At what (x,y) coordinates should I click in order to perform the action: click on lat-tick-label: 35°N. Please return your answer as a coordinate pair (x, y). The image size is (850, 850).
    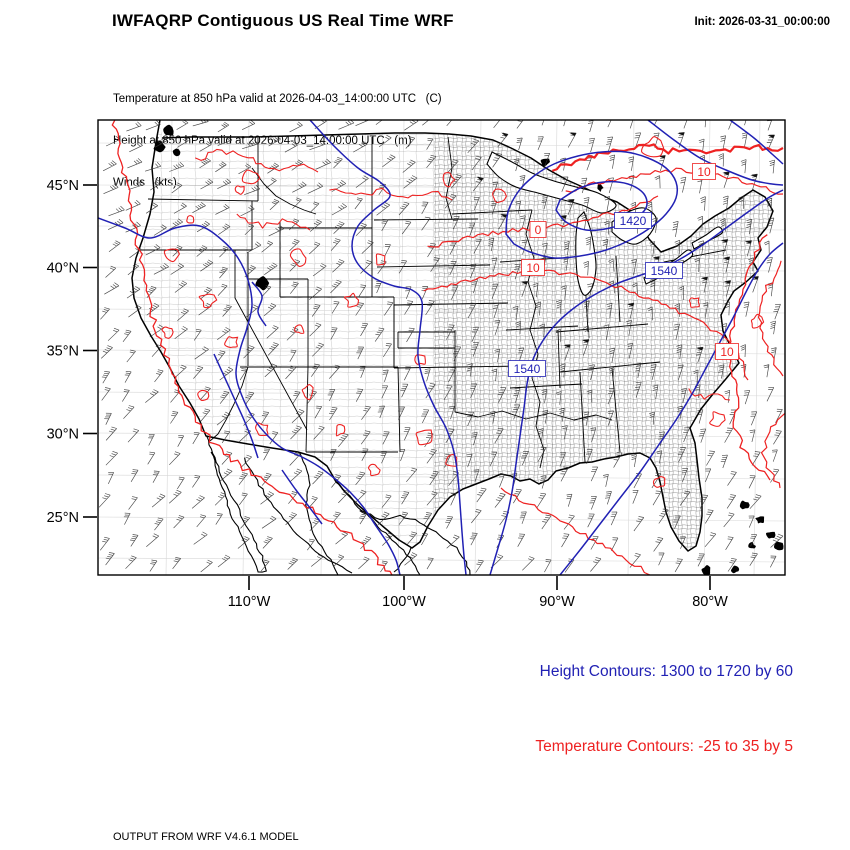
    Looking at the image, I should click on (63, 352).